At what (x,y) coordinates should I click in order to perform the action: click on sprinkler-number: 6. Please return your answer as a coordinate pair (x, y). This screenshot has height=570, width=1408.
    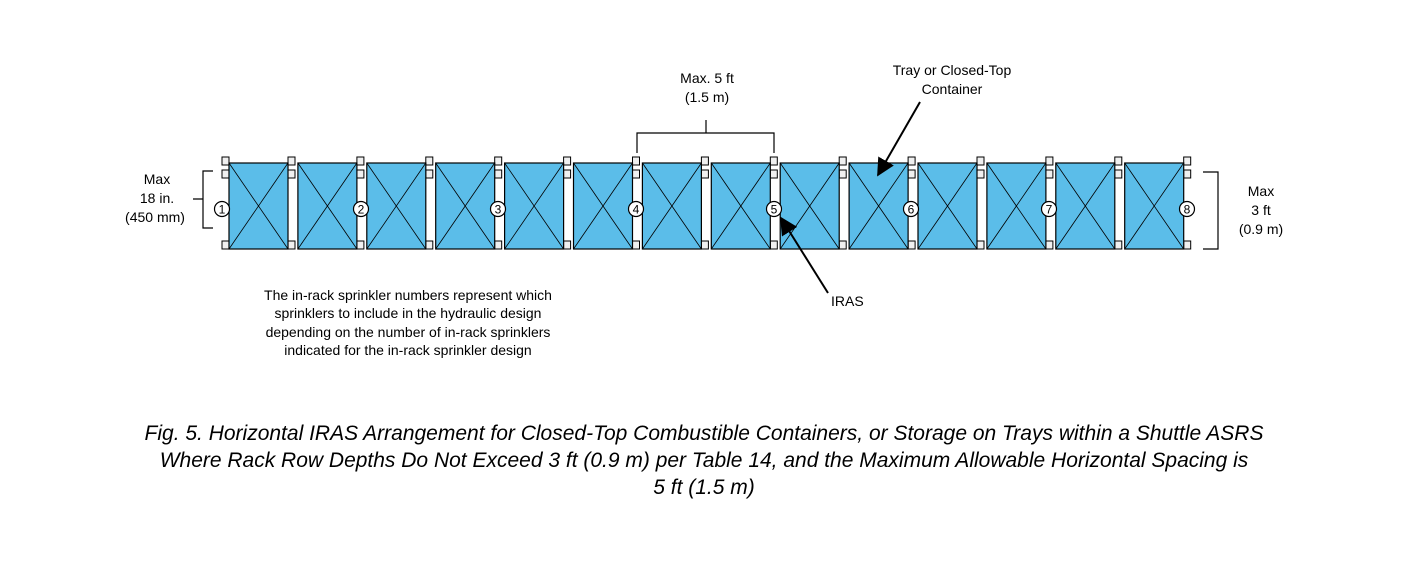
    Looking at the image, I should click on (911, 210).